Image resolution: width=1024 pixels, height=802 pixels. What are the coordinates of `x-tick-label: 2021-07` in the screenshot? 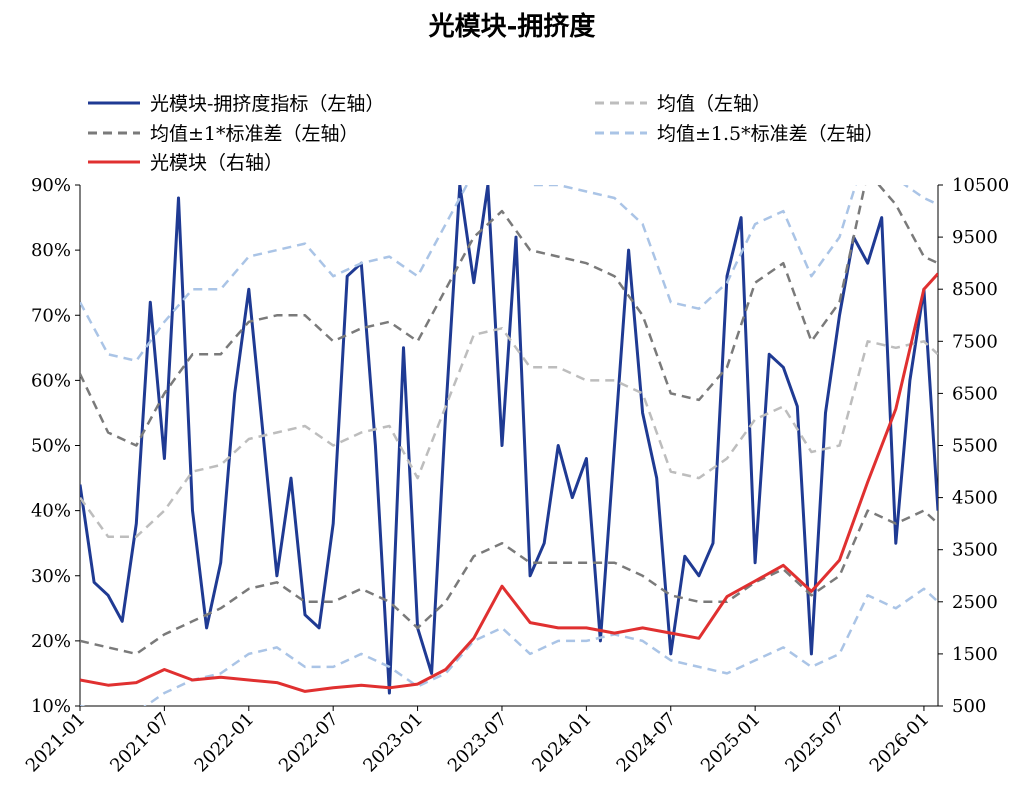 It's located at (140, 743).